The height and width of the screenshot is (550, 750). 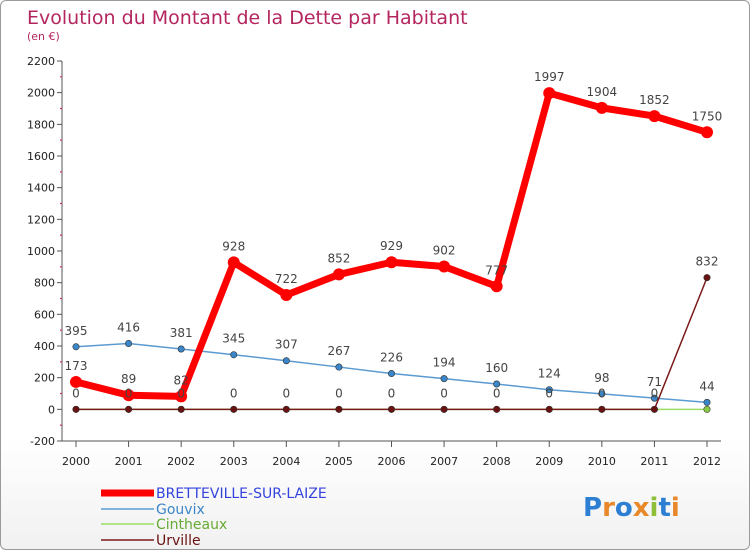 I want to click on y-tick-label: 400, so click(x=44, y=346).